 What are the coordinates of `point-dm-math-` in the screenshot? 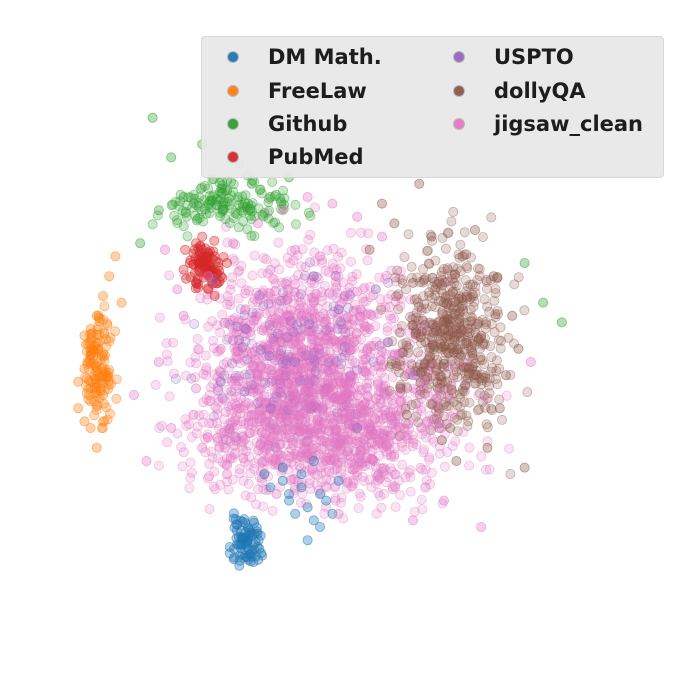 It's located at (338, 480).